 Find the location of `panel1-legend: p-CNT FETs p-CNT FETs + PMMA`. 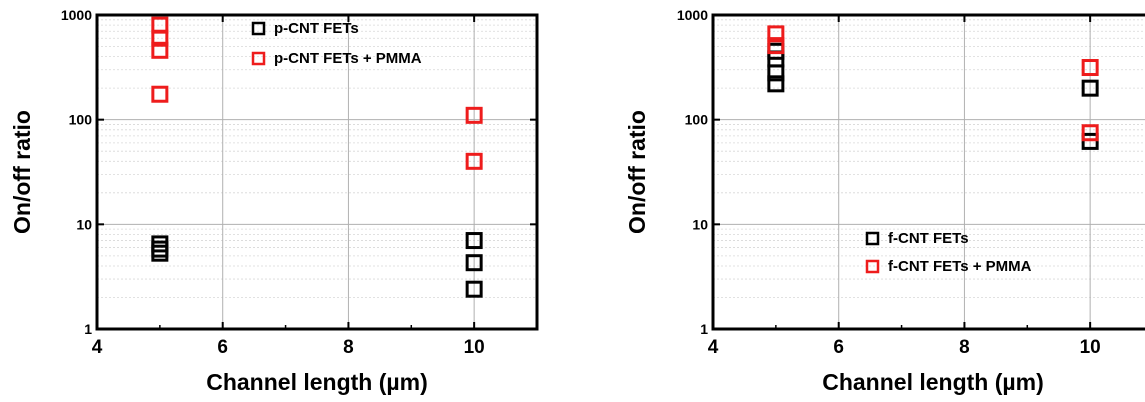

panel1-legend: p-CNT FETs p-CNT FETs + PMMA is located at coordinates (336, 43).